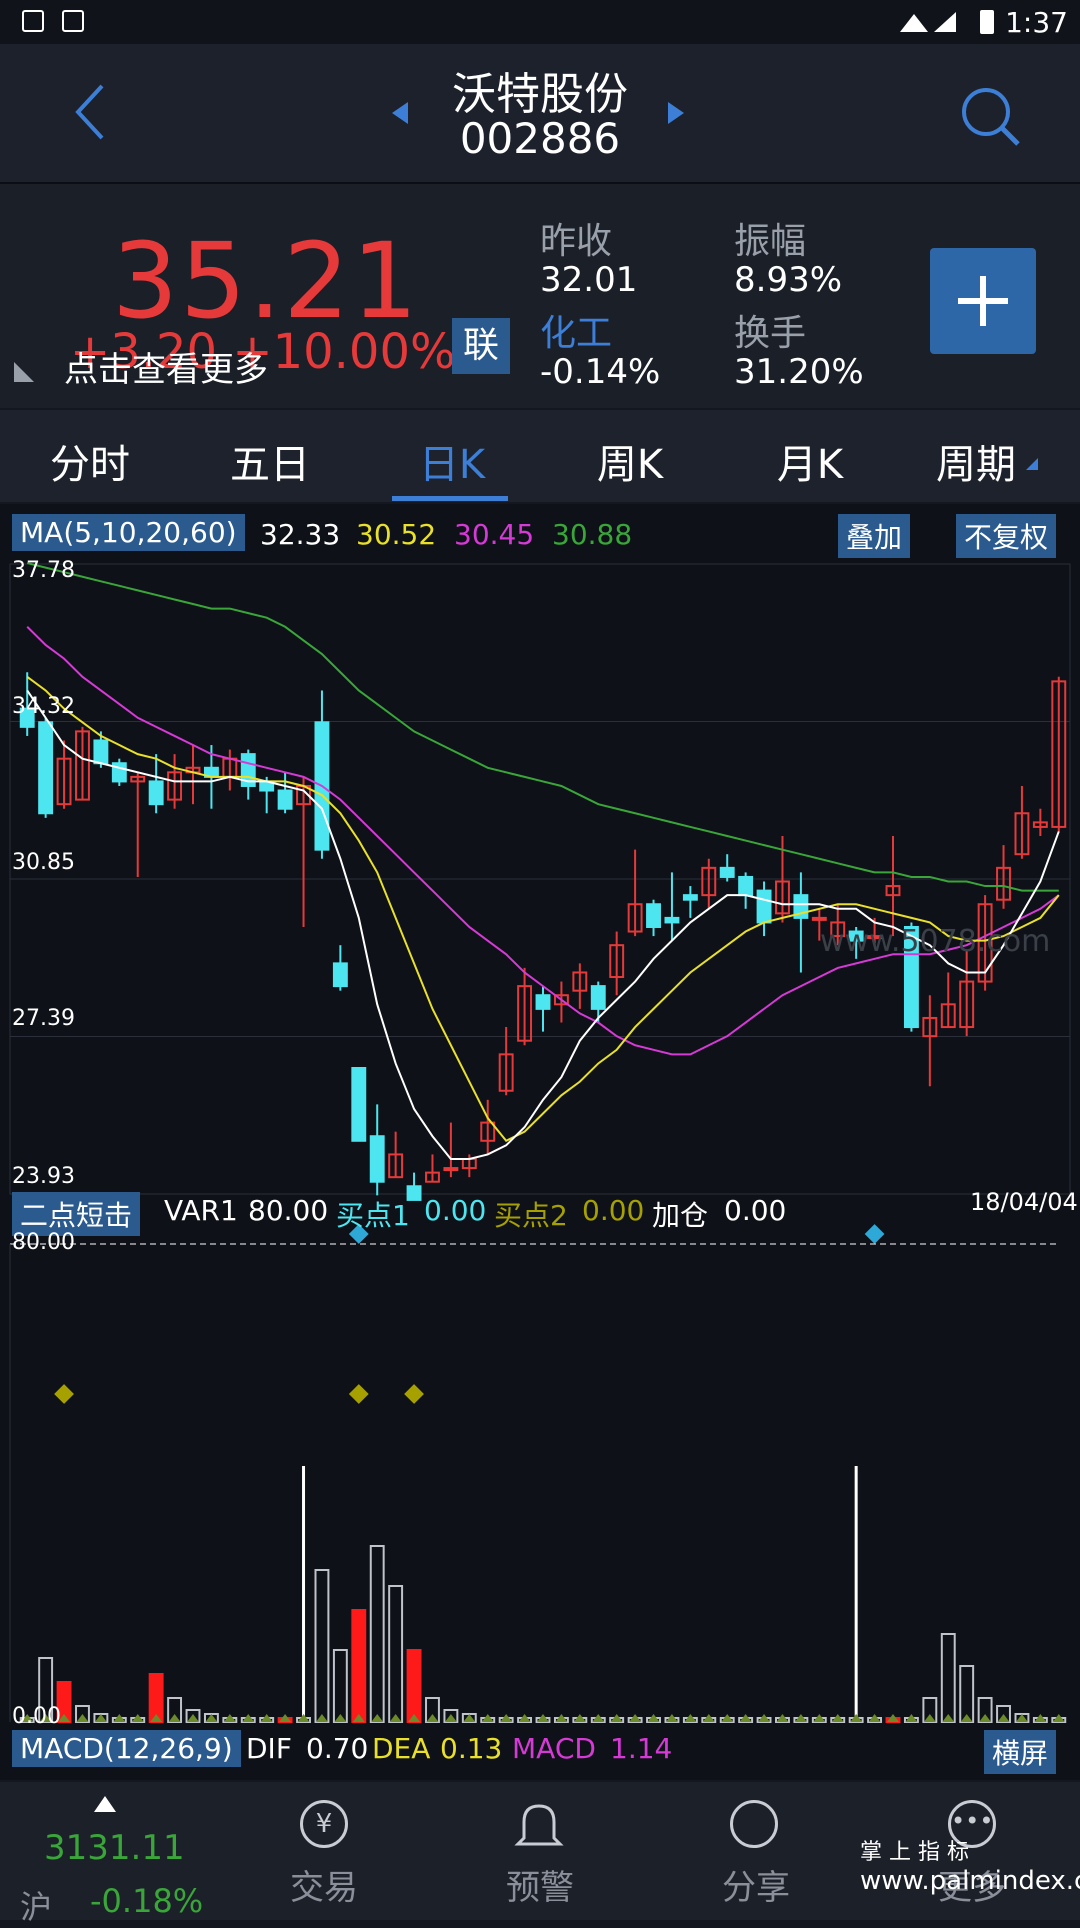 The height and width of the screenshot is (1928, 1080). I want to click on prev-stock-icon, so click(400, 113).